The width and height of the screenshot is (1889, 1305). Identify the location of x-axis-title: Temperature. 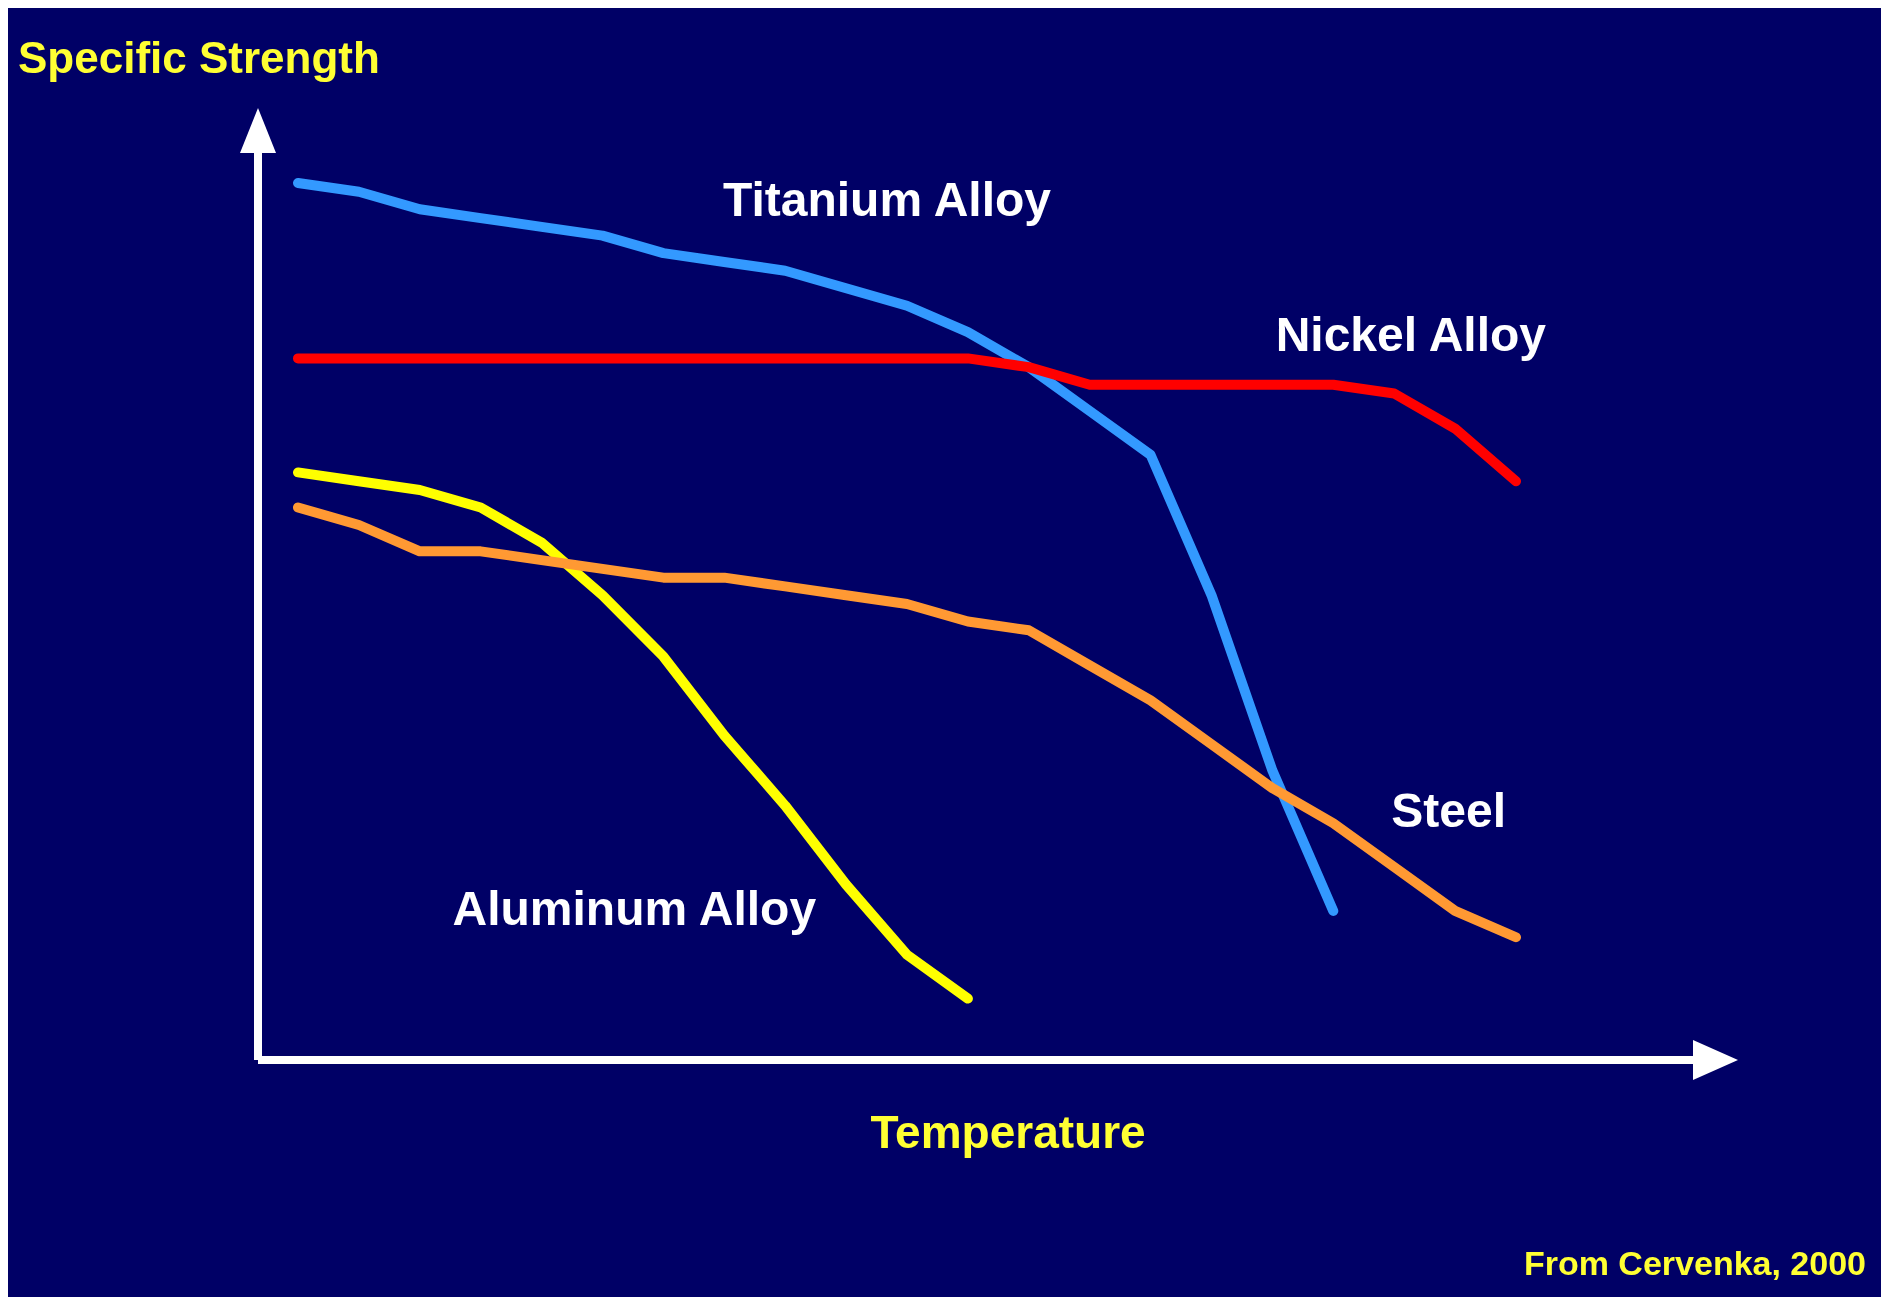
(1008, 1132).